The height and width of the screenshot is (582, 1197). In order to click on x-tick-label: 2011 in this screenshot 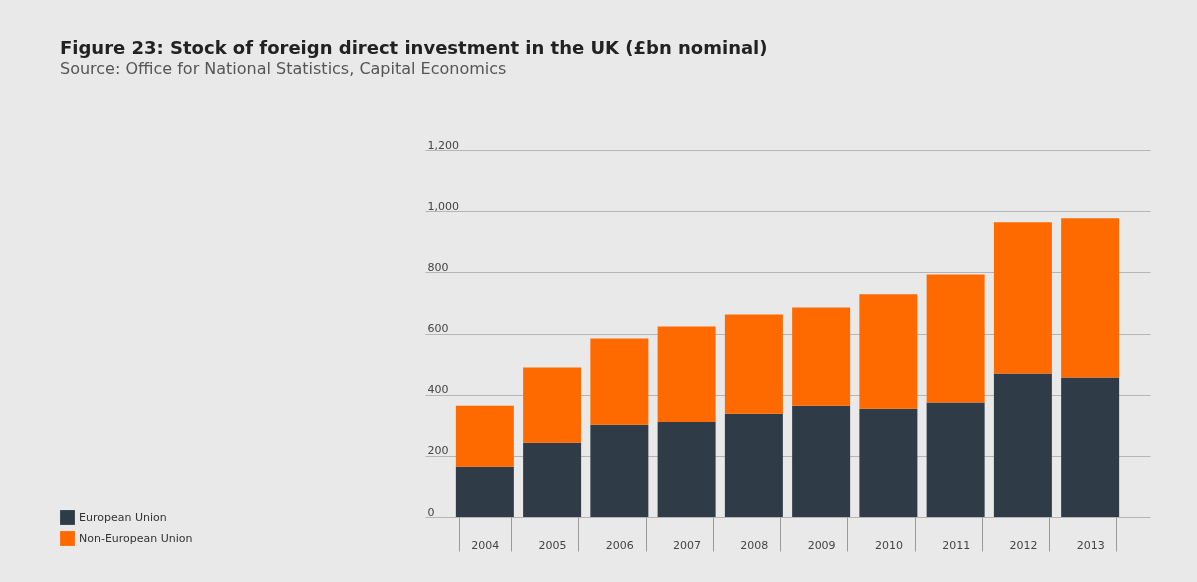, I will do `click(956, 545)`.